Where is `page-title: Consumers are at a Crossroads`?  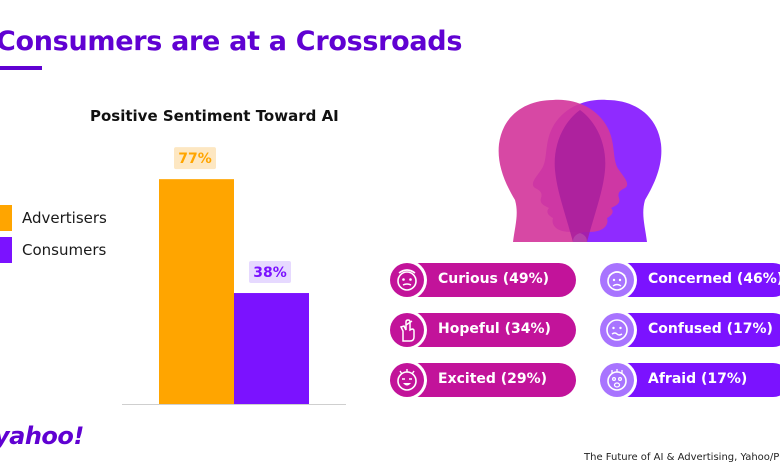
page-title: Consumers are at a Crossroads is located at coordinates (231, 41).